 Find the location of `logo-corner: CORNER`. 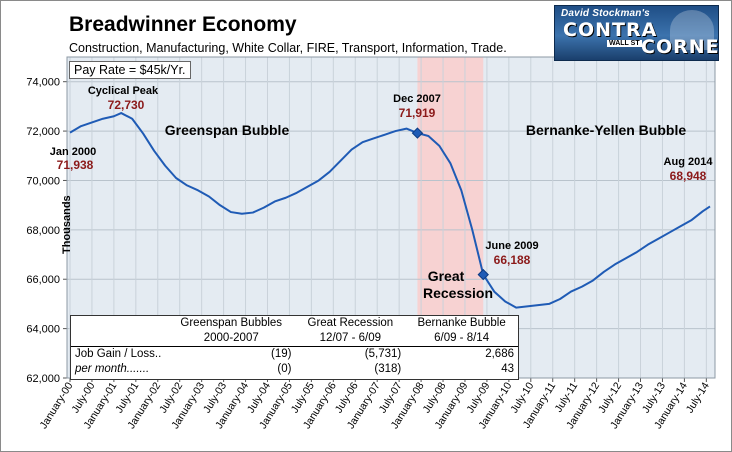

logo-corner: CORNER is located at coordinates (680, 47).